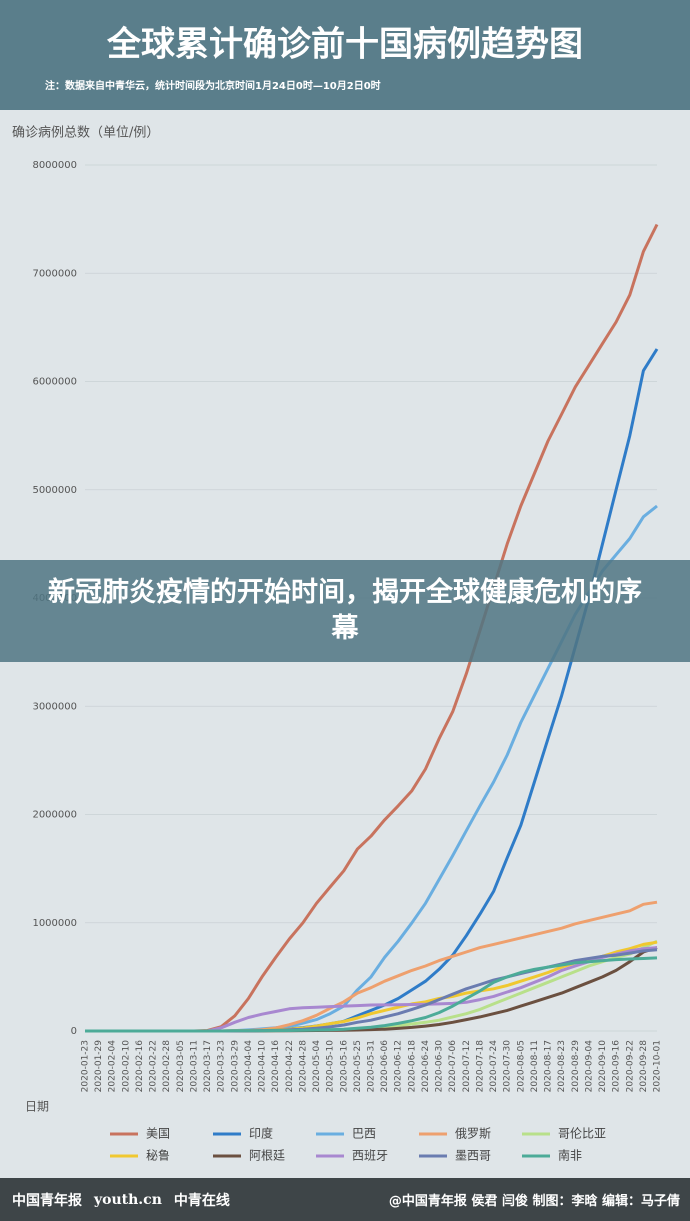 This screenshot has height=1221, width=690. I want to click on x-tick-label: 2020-03-17, so click(208, 1066).